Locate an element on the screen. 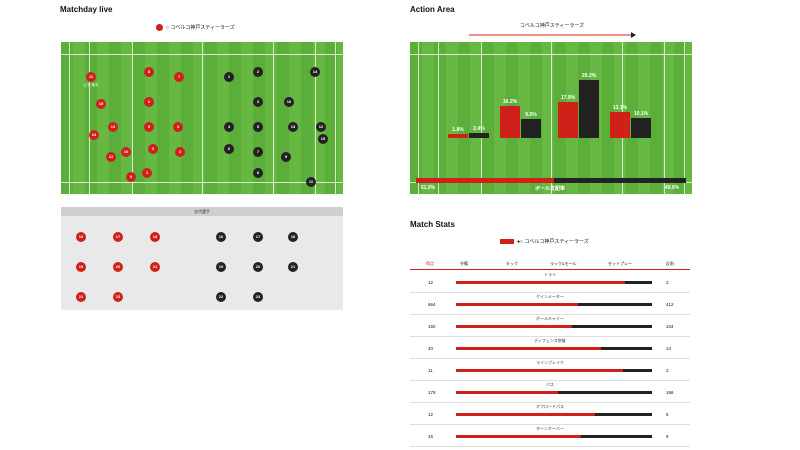  red-player-8: 8 is located at coordinates (149, 72).